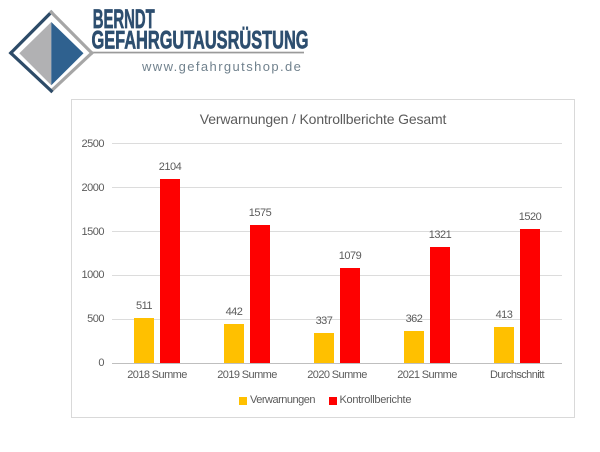 Image resolution: width=600 pixels, height=452 pixels. I want to click on svg-text: BERNDT, so click(124, 19).